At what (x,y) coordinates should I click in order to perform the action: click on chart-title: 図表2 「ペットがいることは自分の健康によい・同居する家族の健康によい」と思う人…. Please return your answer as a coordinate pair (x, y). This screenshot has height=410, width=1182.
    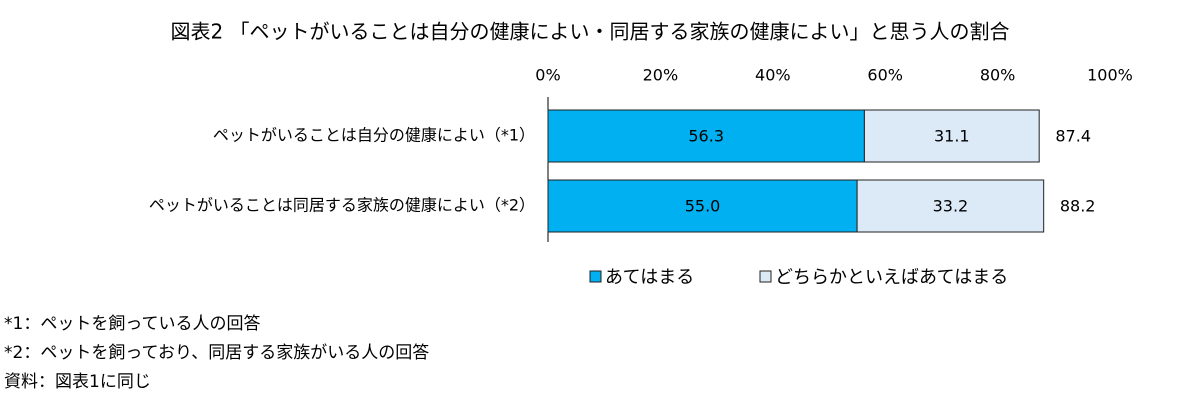
    Looking at the image, I should click on (589, 32).